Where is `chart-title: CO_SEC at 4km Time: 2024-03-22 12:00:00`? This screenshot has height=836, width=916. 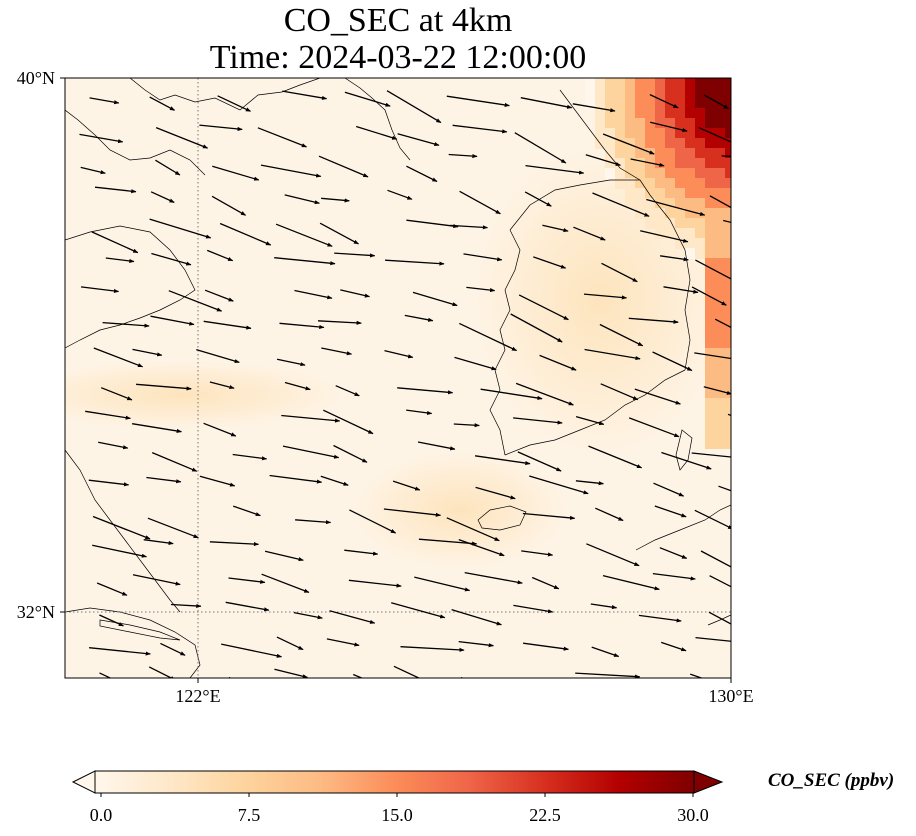
chart-title: CO_SEC at 4km Time: 2024-03-22 12:00:00 is located at coordinates (398, 39).